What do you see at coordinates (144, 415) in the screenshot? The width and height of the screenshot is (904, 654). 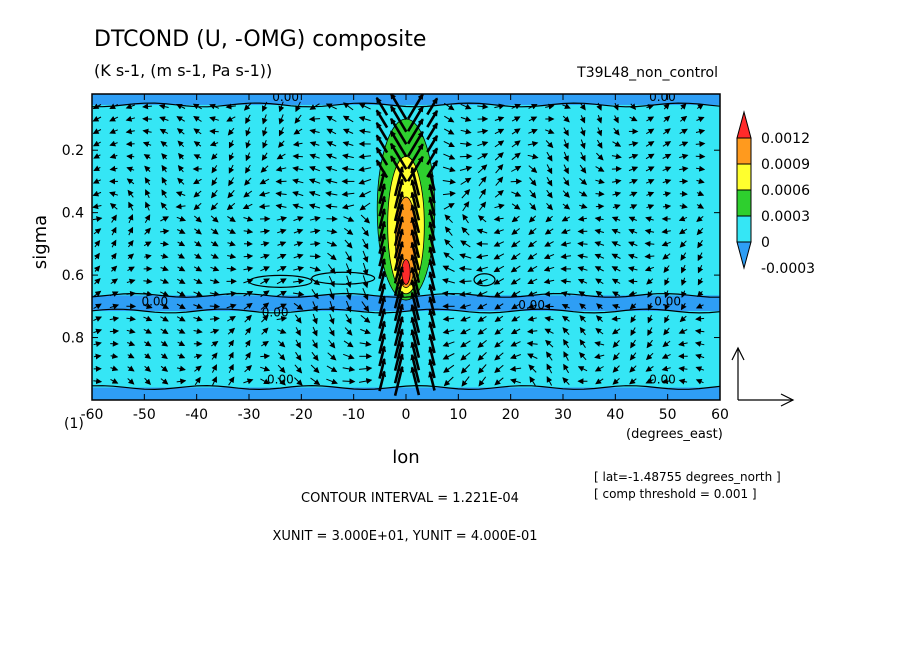 I see `x-tick-label-1: -50` at bounding box center [144, 415].